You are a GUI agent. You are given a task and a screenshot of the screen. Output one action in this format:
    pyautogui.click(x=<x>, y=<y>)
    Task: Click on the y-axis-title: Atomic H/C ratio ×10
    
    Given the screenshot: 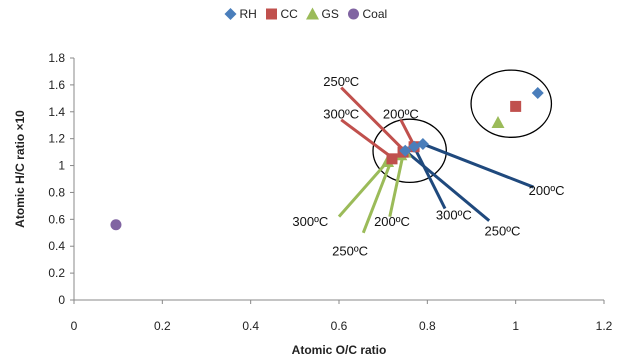 What is the action you would take?
    pyautogui.click(x=20, y=169)
    